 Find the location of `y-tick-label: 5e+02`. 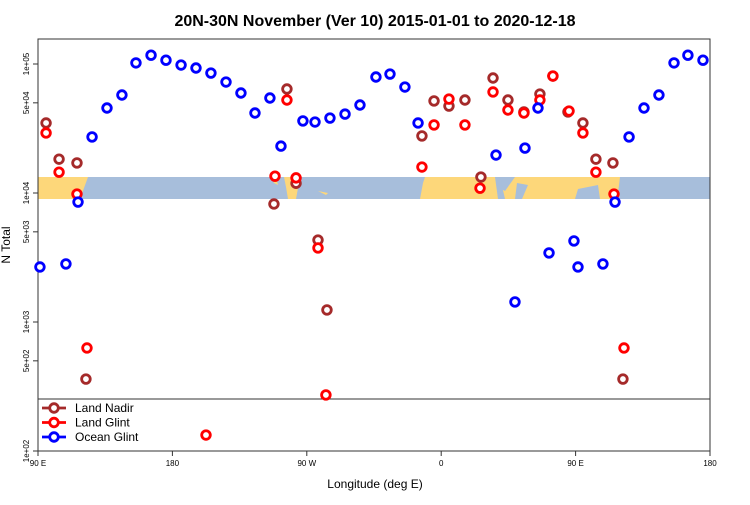

y-tick-label: 5e+02 is located at coordinates (26, 360).